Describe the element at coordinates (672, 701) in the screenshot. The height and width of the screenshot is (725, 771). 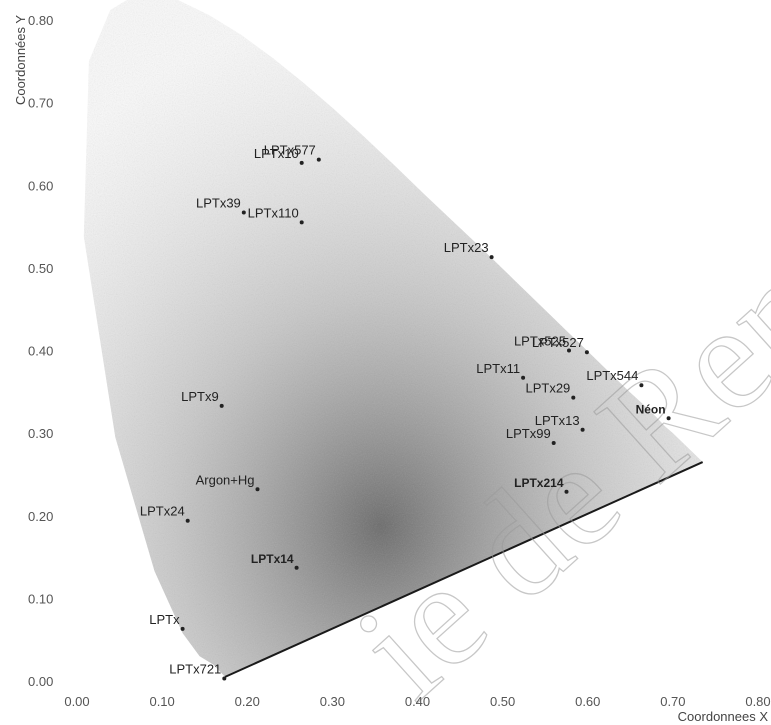
I see `x-tick-label: 0.70` at that location.